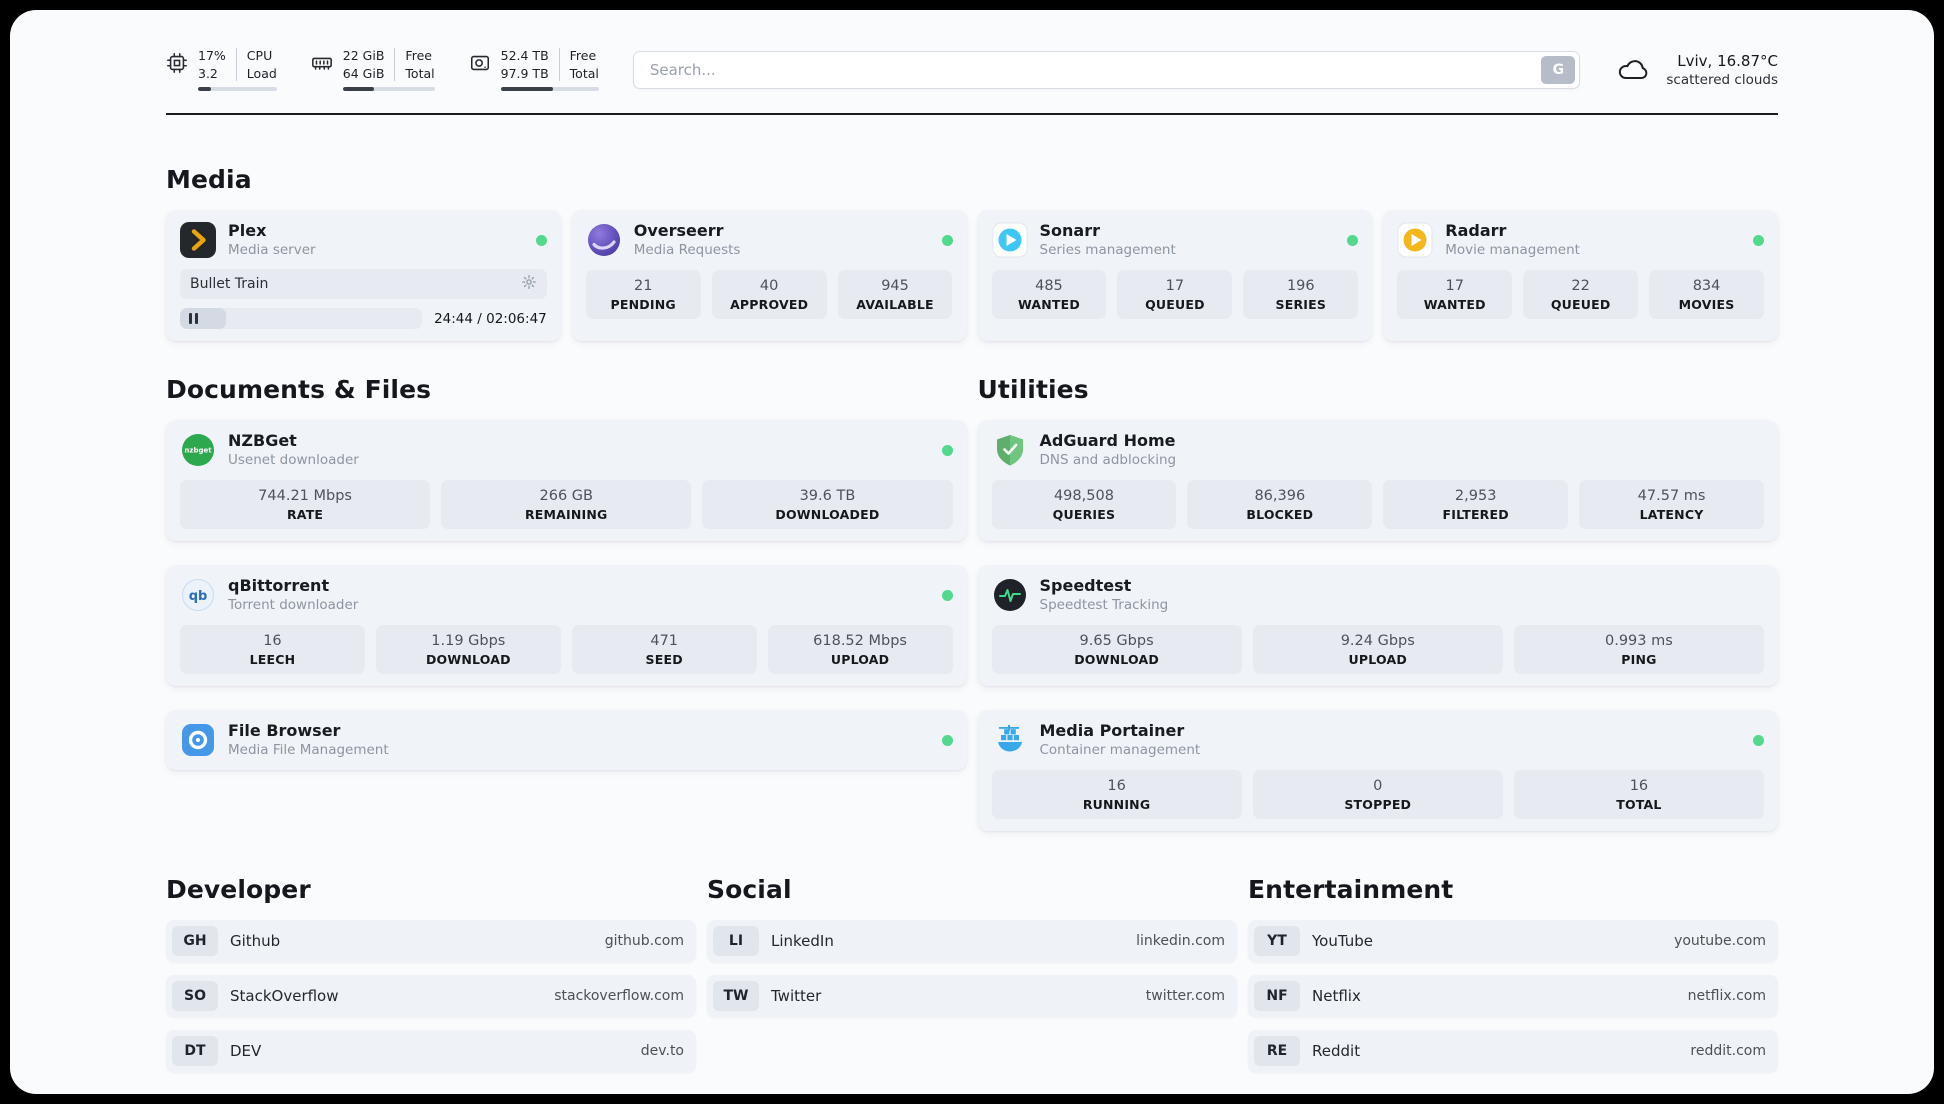  What do you see at coordinates (1671, 505) in the screenshot?
I see `stat-box: 47.57 ms LATENCY` at bounding box center [1671, 505].